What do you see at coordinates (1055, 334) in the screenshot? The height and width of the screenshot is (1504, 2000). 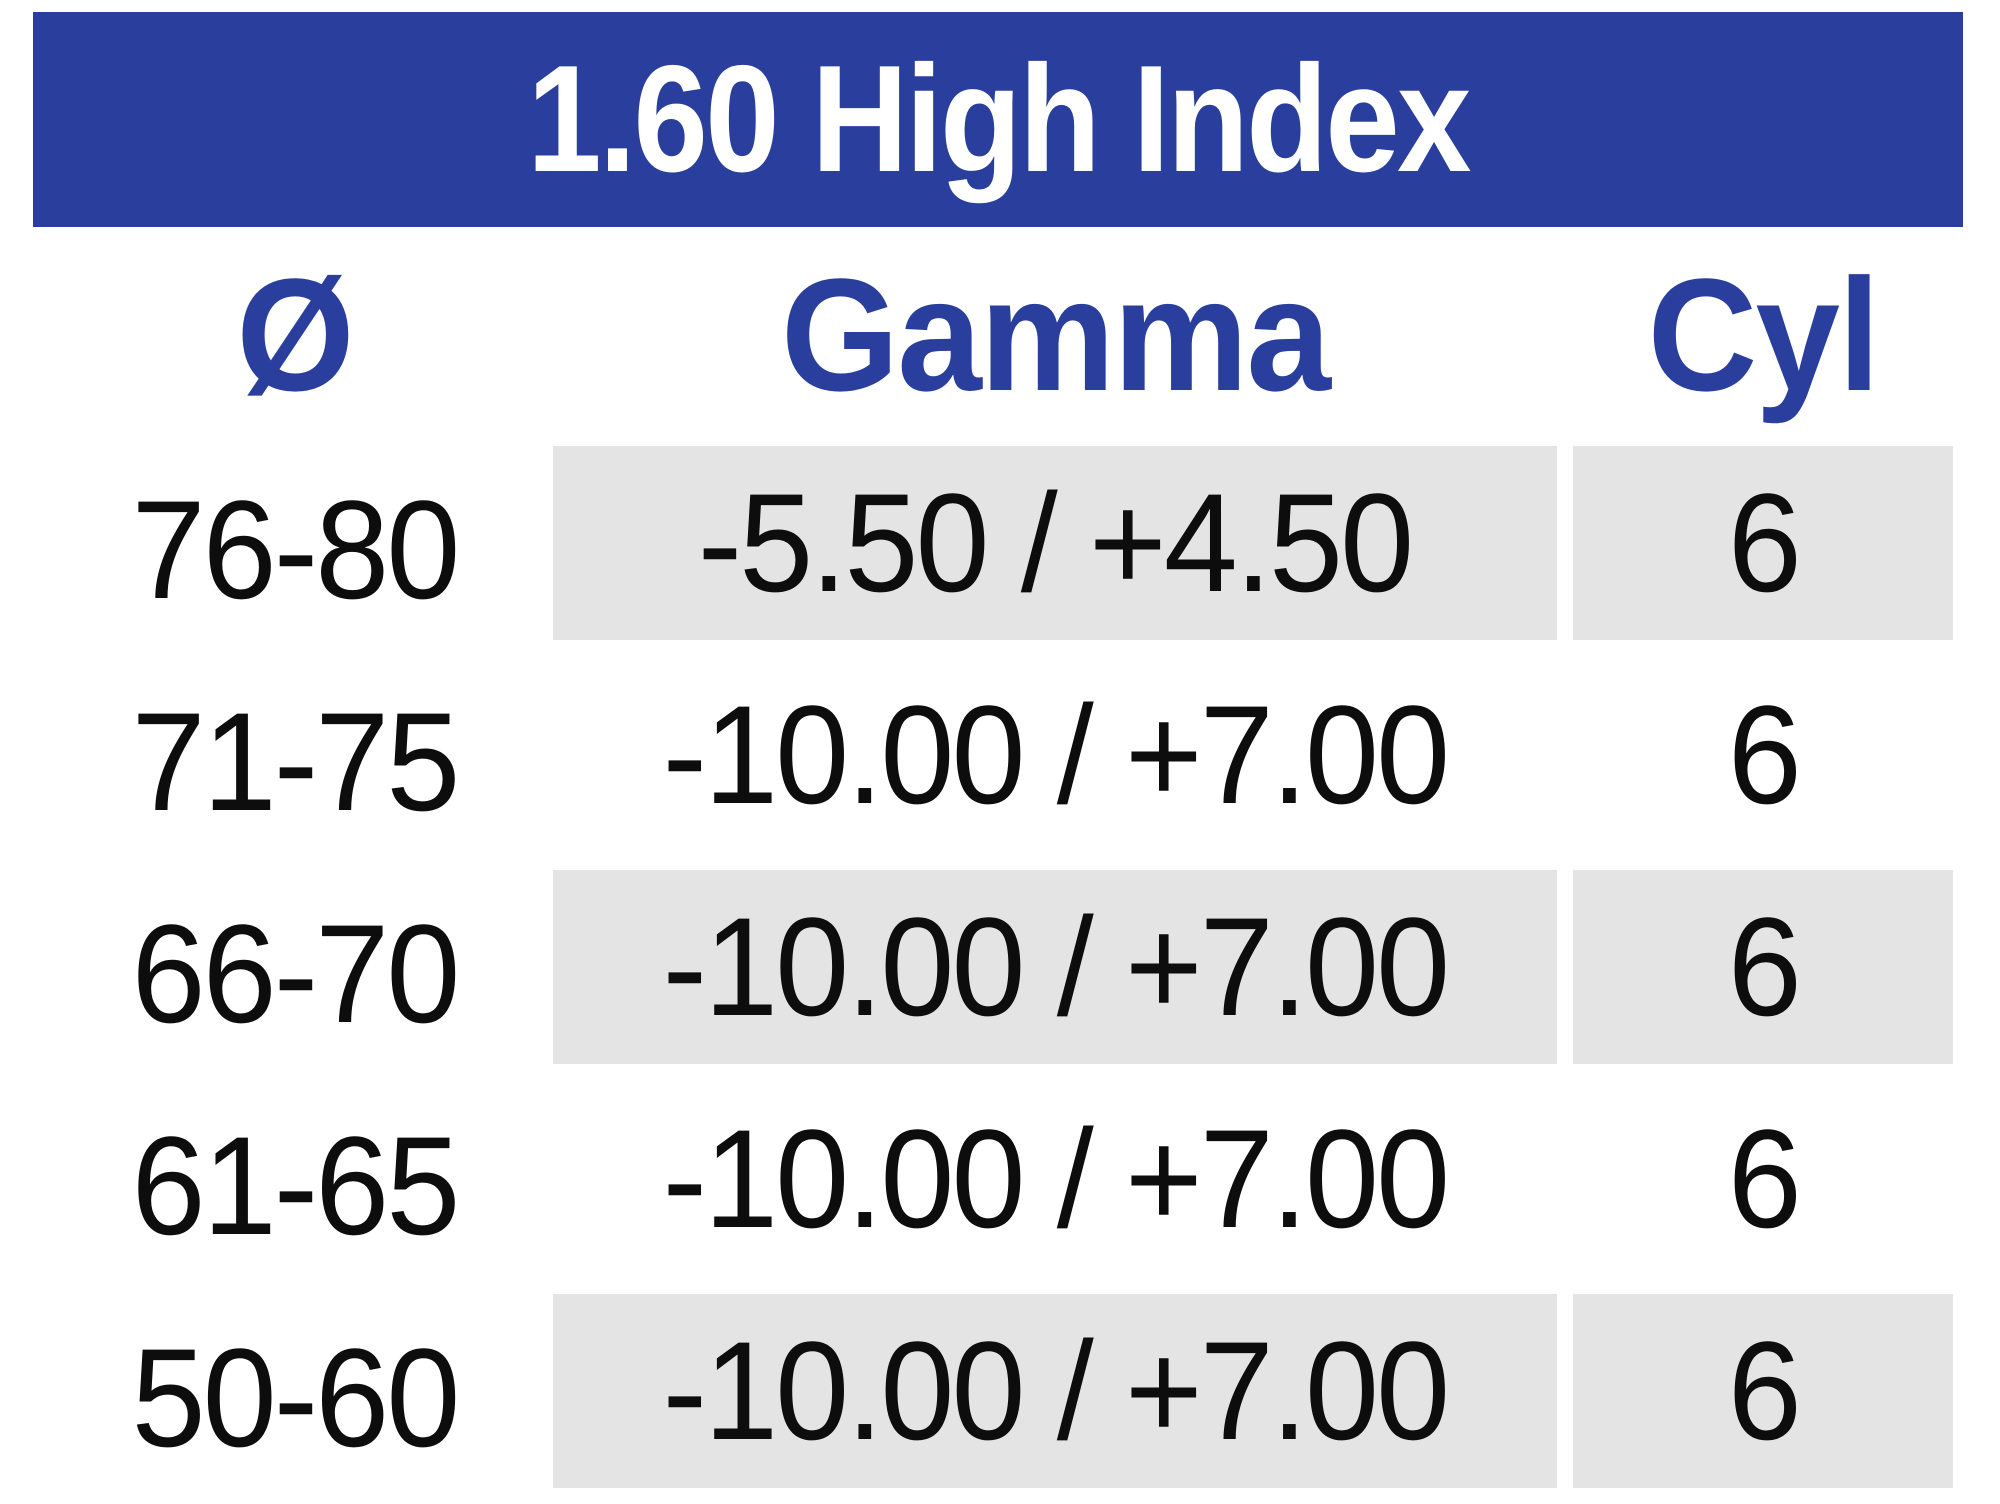 I see `column-header-gamma: Gamma` at bounding box center [1055, 334].